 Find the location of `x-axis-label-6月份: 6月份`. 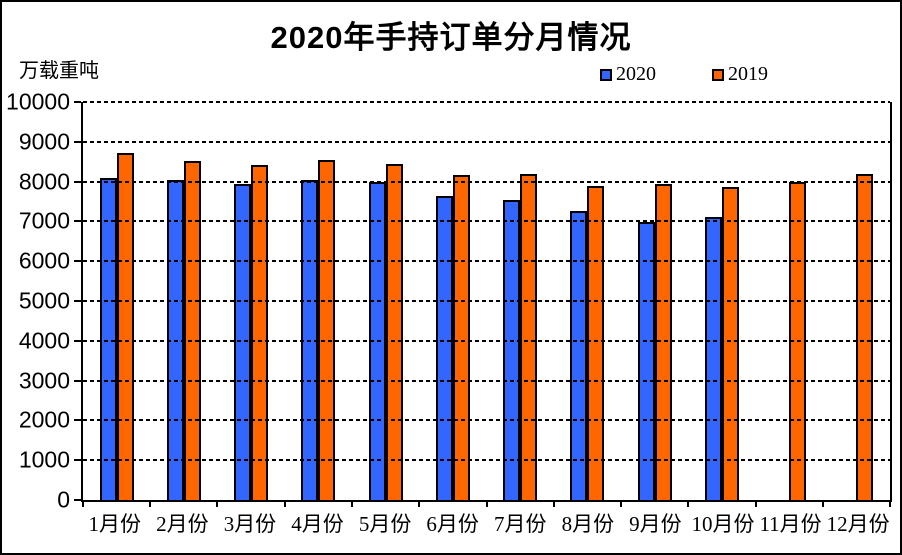

x-axis-label-6月份: 6月份 is located at coordinates (452, 524).